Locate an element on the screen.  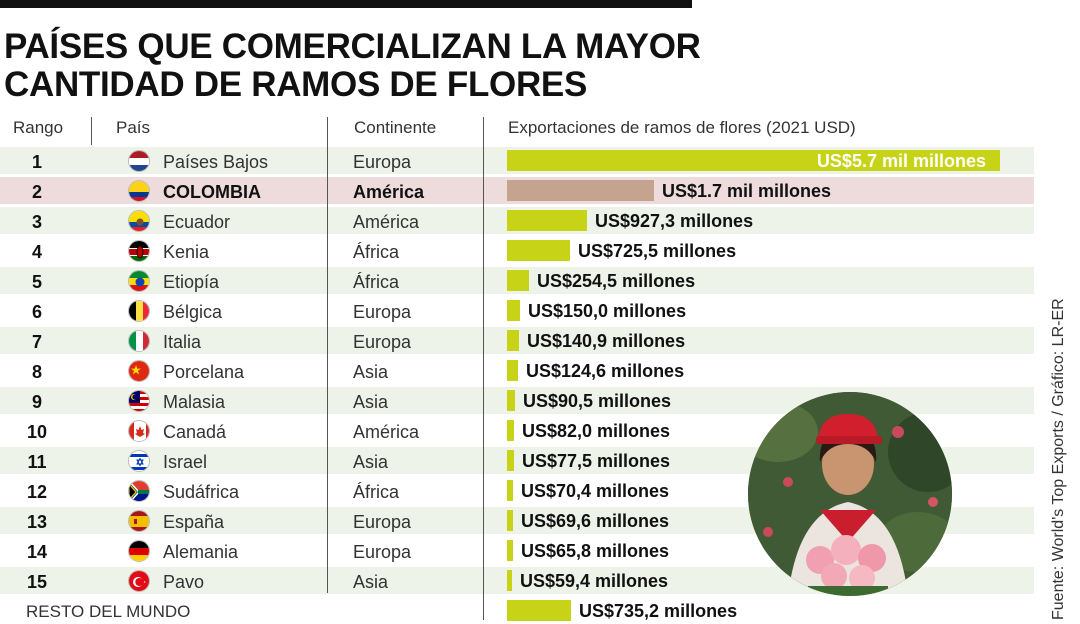
country-label: Porcelana is located at coordinates (204, 372).